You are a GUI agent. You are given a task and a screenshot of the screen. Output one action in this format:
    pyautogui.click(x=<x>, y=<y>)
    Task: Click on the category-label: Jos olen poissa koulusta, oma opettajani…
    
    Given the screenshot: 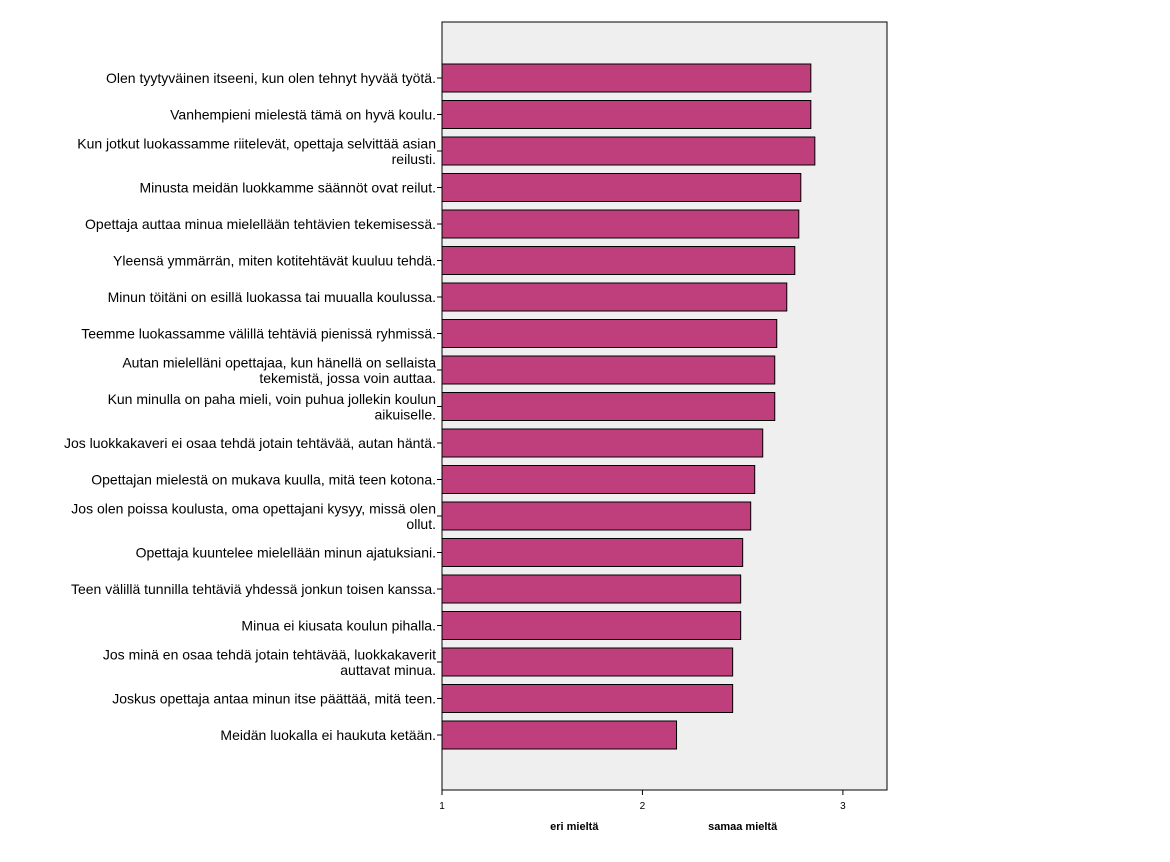 What is the action you would take?
    pyautogui.click(x=253, y=508)
    